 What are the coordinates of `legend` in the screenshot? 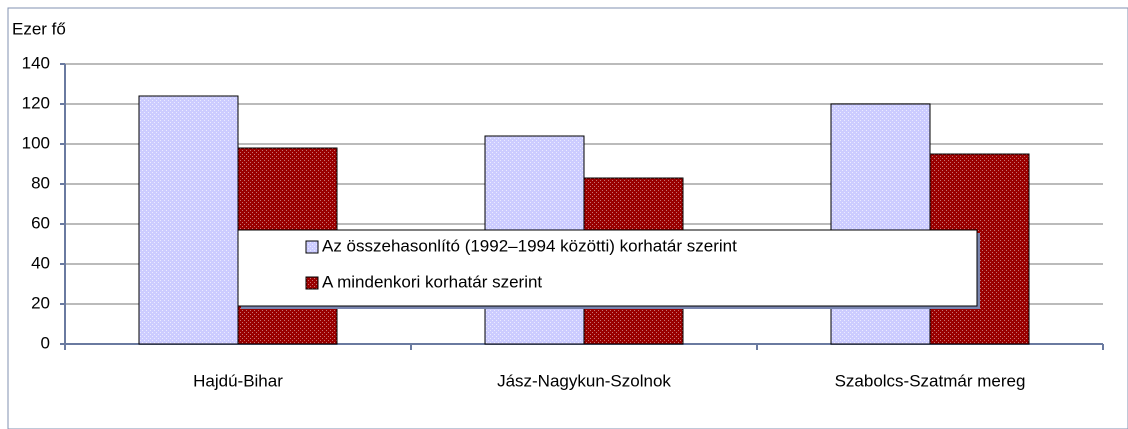 It's located at (607, 268).